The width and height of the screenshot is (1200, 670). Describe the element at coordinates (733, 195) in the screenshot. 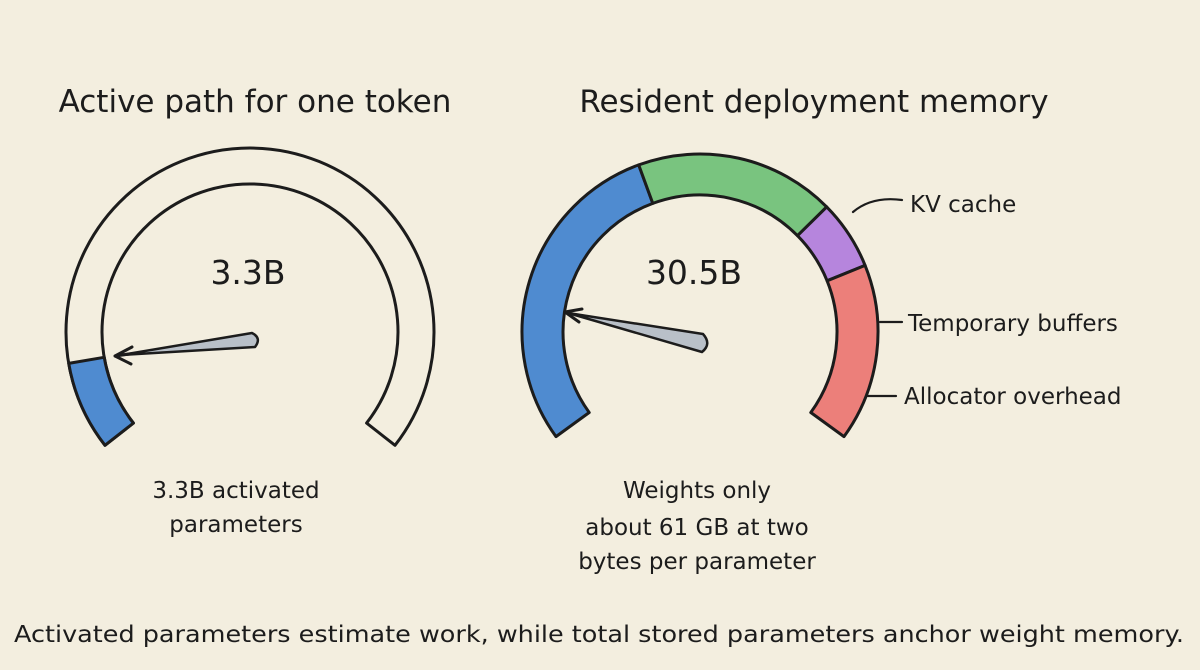

I see `right-gauge-segment-kv-cache` at that location.